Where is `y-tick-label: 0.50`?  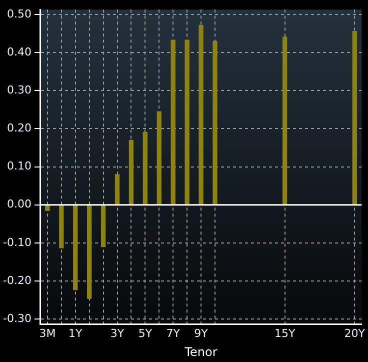
y-tick-label: 0.50 is located at coordinates (19, 13).